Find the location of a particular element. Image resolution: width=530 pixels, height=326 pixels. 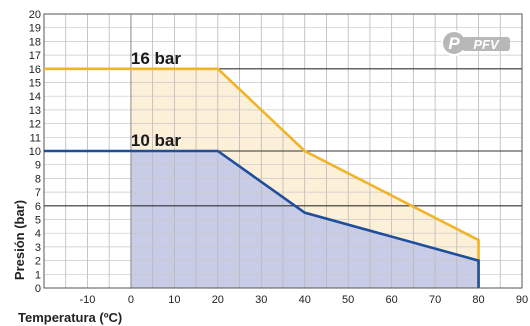

y-tick-label: 11 is located at coordinates (35, 138).